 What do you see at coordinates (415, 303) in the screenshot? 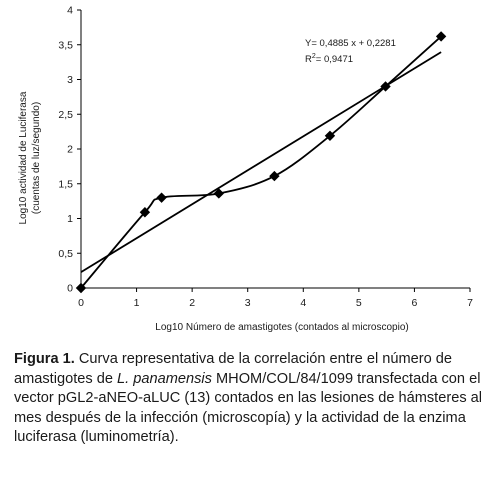
I see `x-tick-label: 6` at bounding box center [415, 303].